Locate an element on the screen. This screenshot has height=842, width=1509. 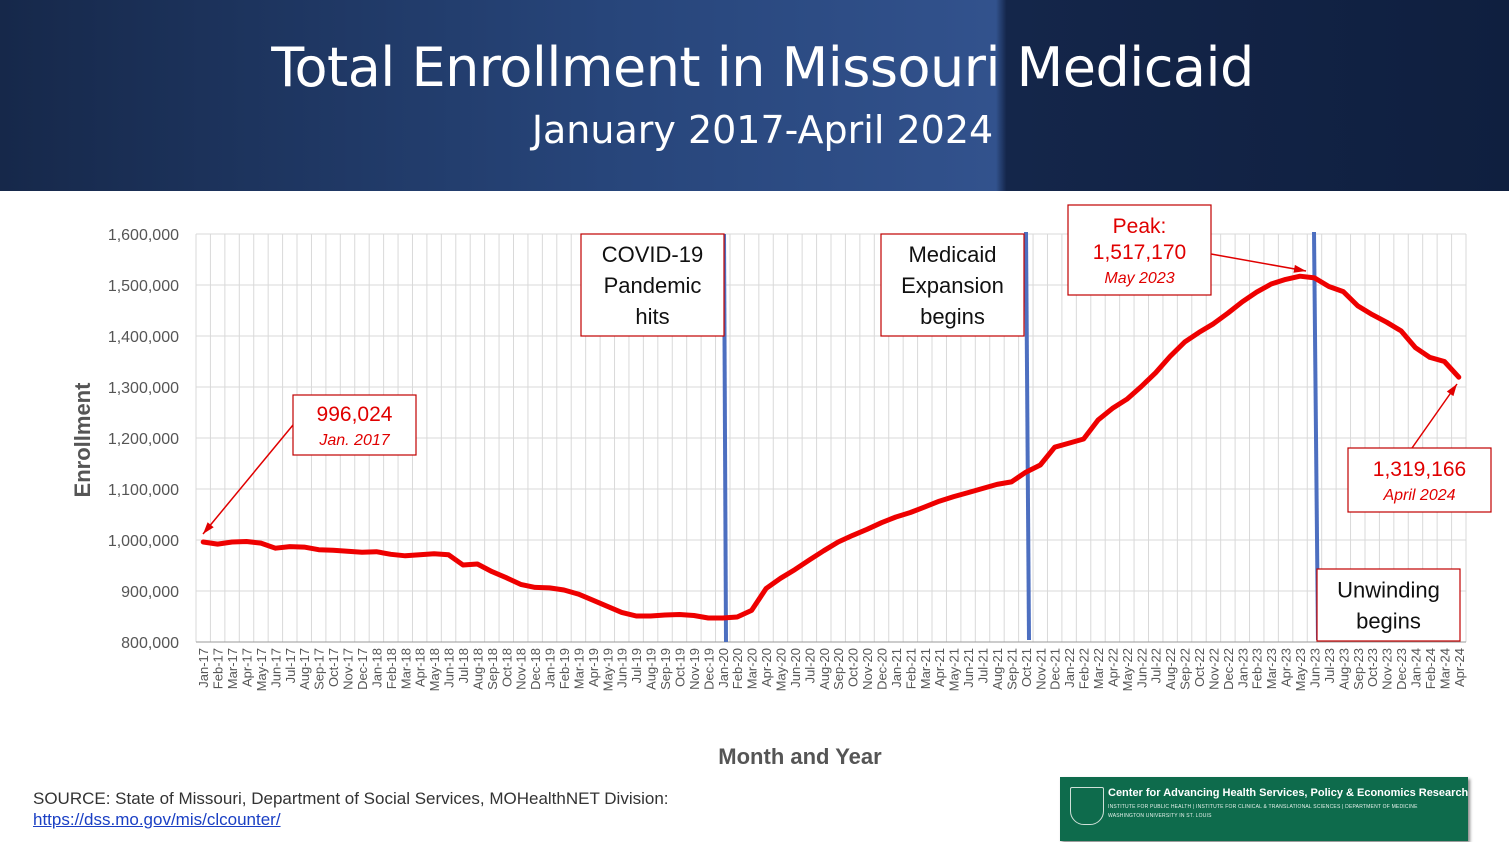
annotation-prefix: Peak: is located at coordinates (1140, 226).